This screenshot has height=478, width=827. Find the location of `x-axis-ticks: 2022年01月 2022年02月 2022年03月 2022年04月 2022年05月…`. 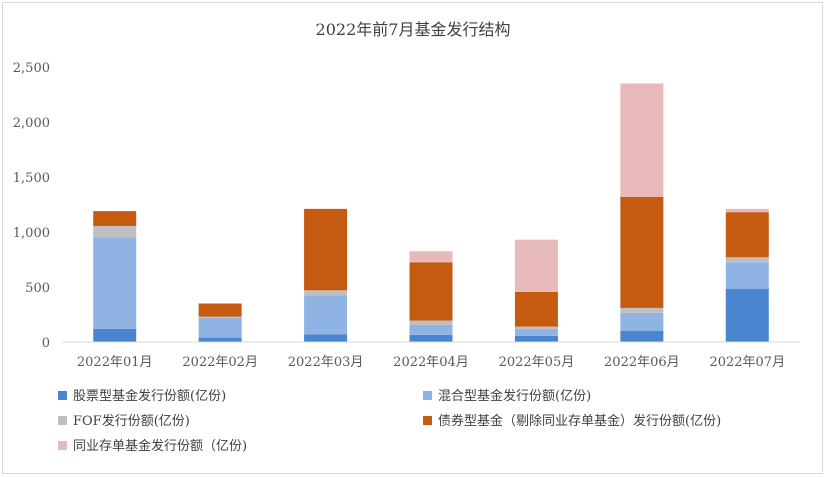

x-axis-ticks: 2022年01月 2022年02月 2022年03月 2022年04月 2022年05月… is located at coordinates (431, 362).